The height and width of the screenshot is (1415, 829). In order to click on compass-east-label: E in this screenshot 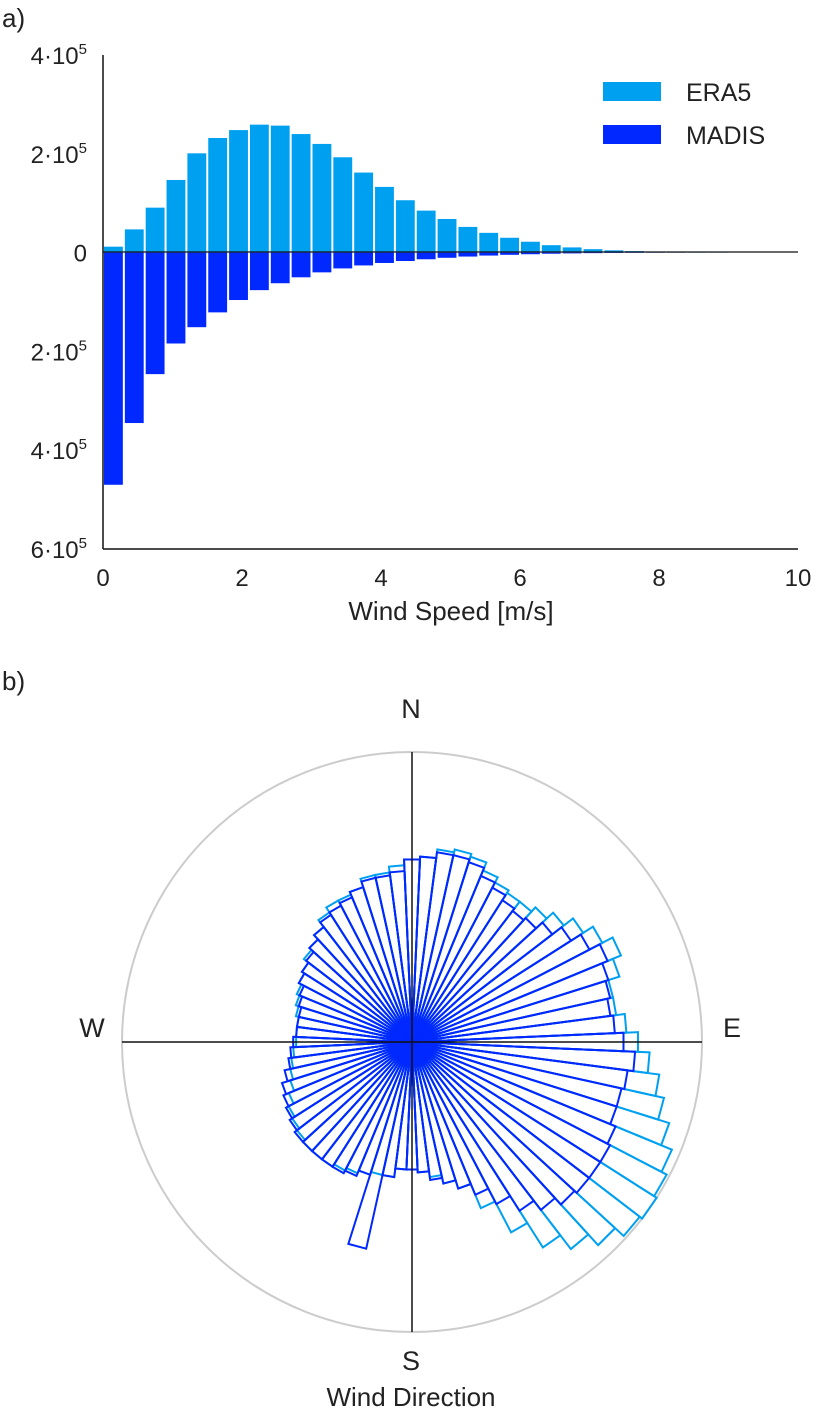, I will do `click(732, 1028)`.